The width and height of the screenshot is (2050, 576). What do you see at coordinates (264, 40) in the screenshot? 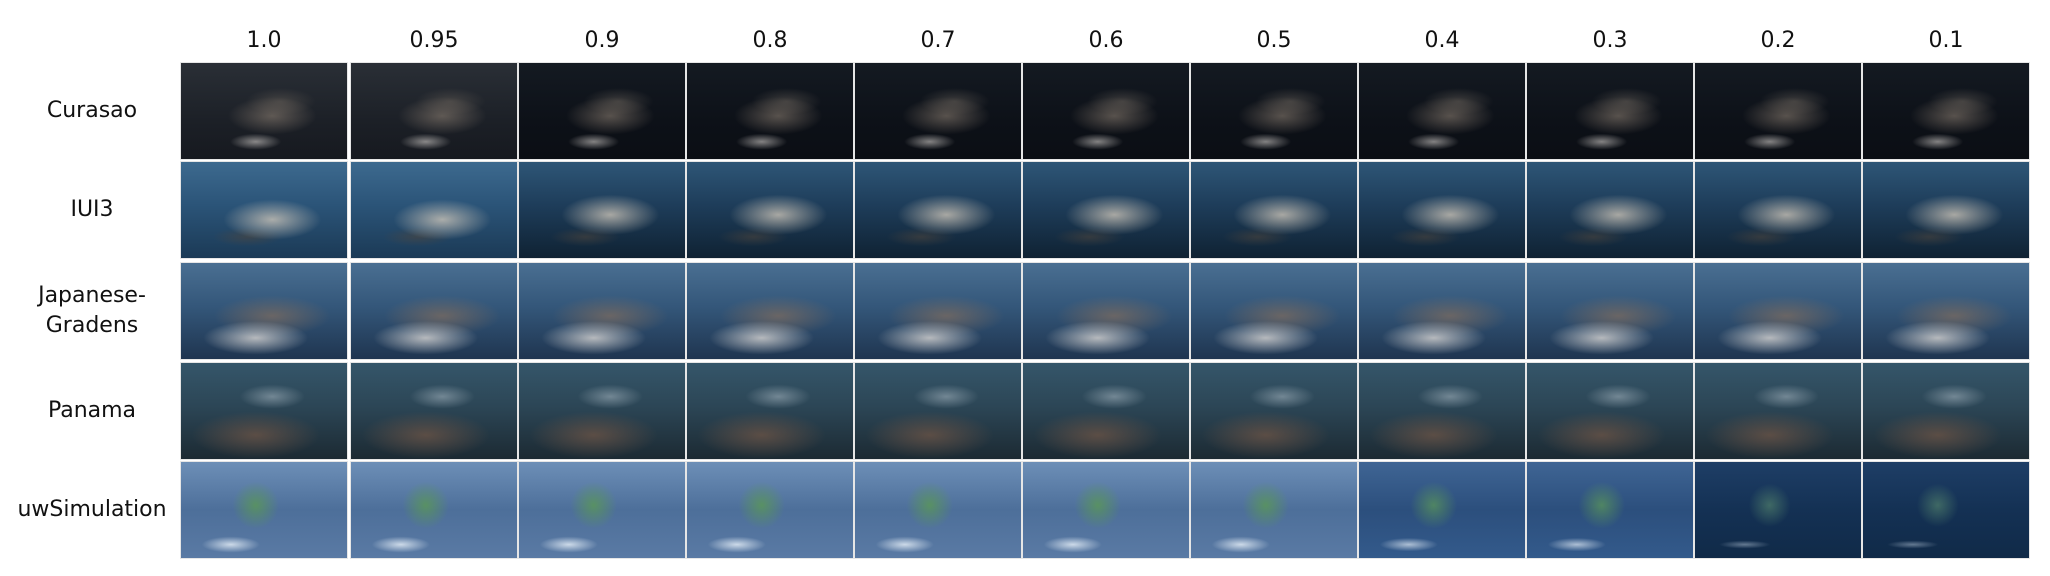
I see `column-header: 1.0` at bounding box center [264, 40].